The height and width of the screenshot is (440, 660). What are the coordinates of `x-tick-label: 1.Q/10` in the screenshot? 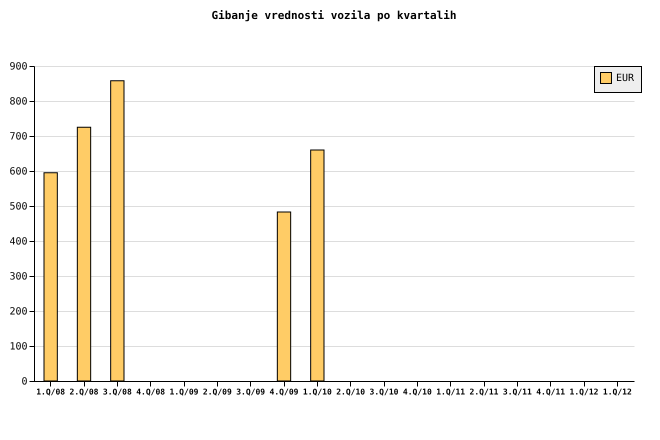 It's located at (317, 392).